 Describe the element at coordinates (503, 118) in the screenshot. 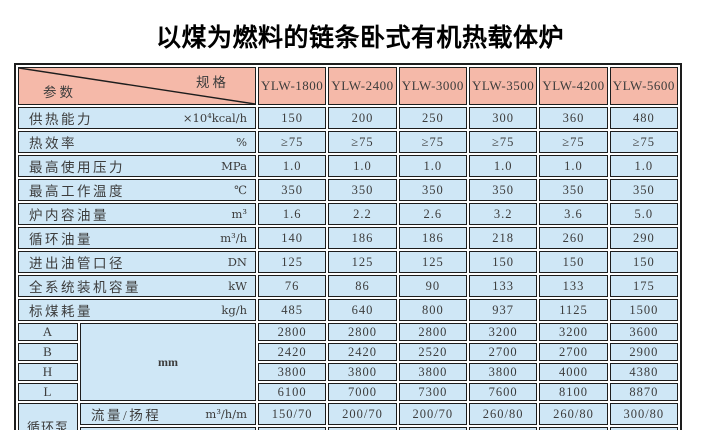

I see `value-cell: 300` at that location.